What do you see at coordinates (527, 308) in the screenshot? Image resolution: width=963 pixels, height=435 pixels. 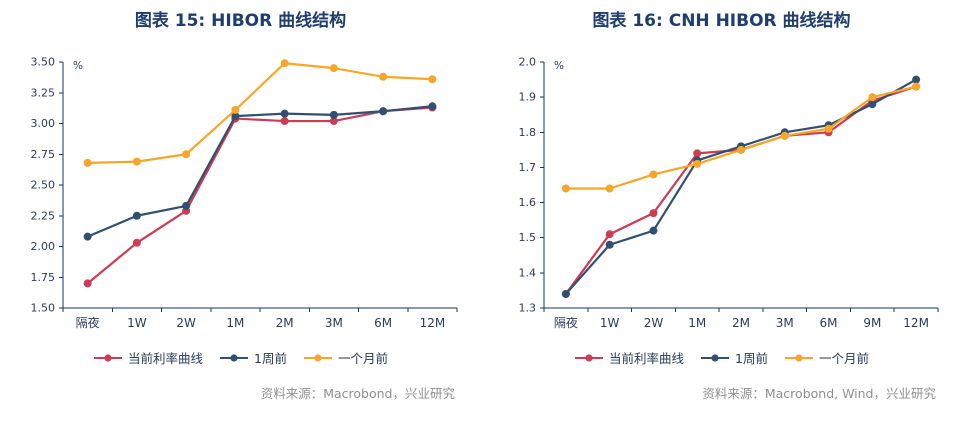 I see `y-tick-label: 1.3` at bounding box center [527, 308].